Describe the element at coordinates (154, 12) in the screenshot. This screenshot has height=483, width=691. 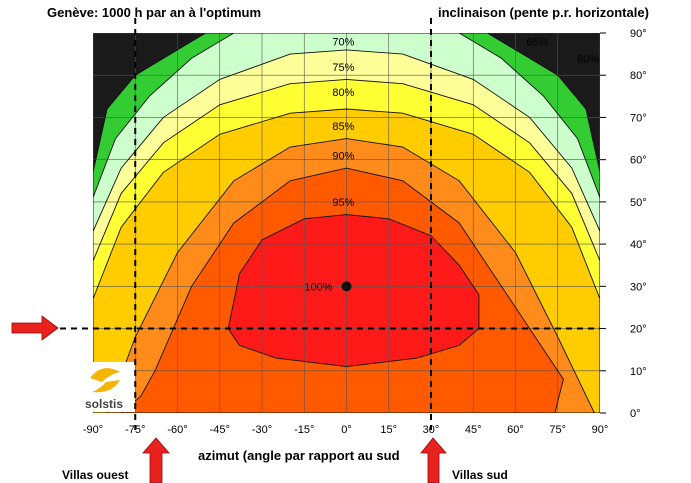
I see `chart-title: Genève: 1000 h par an à l'optimum` at that location.